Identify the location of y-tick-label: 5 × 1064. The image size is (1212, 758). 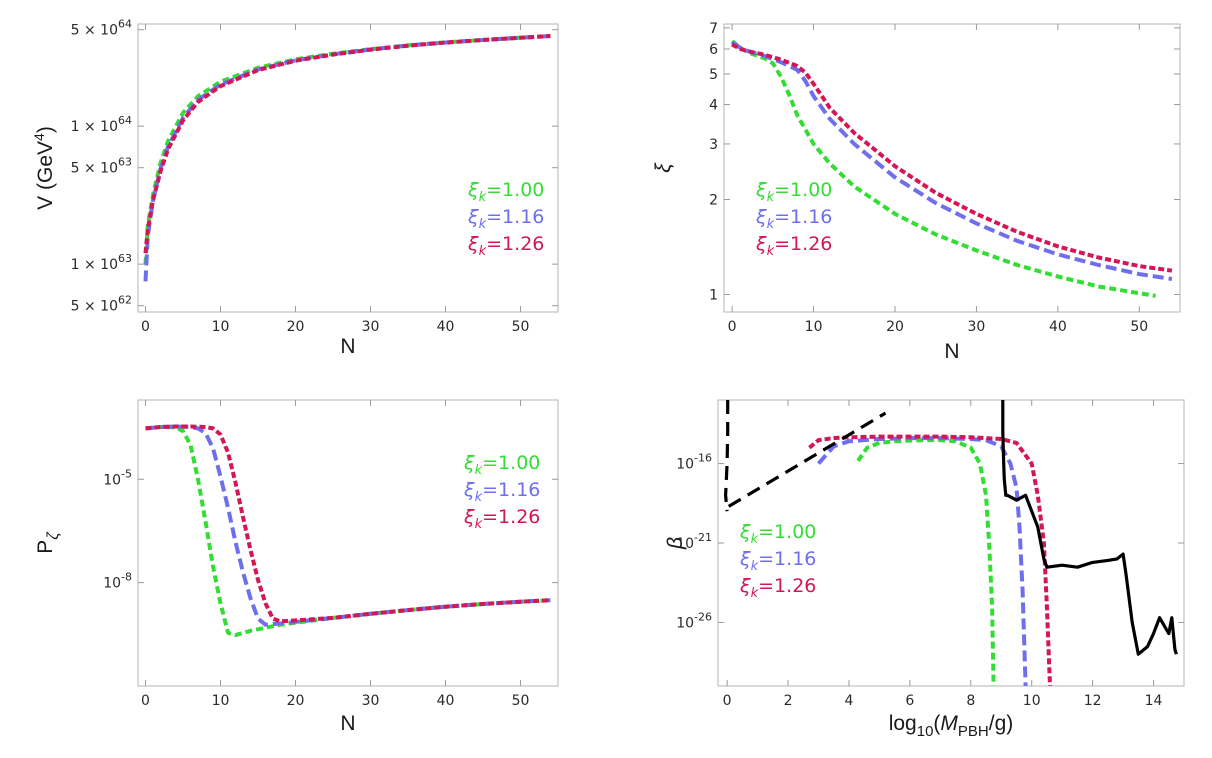
(101, 28).